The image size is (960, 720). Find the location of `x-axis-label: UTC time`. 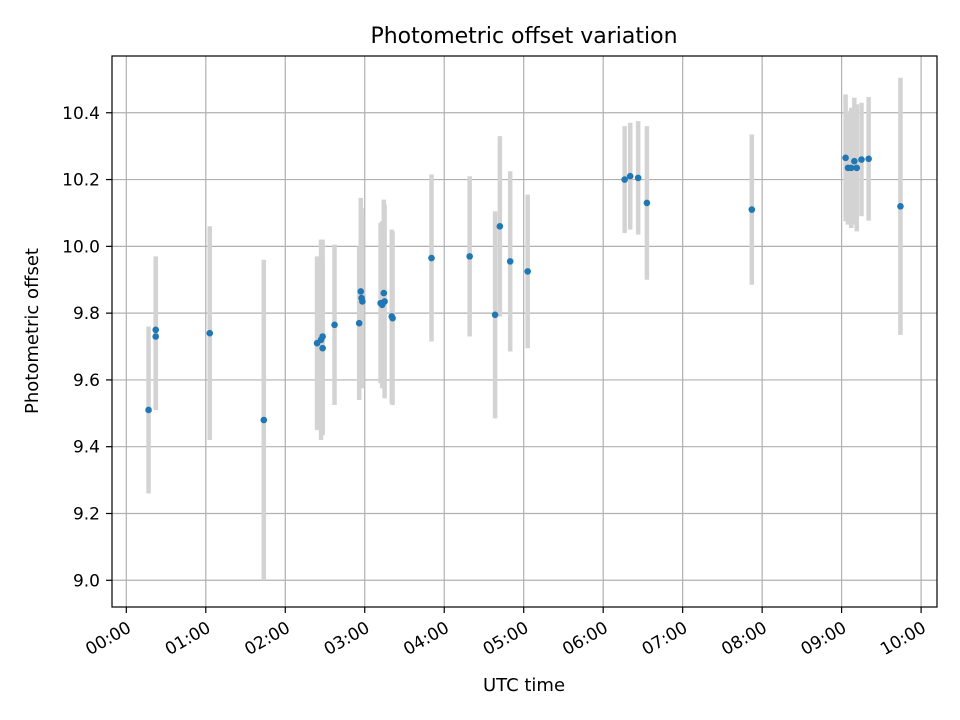

x-axis-label: UTC time is located at coordinates (524, 685).